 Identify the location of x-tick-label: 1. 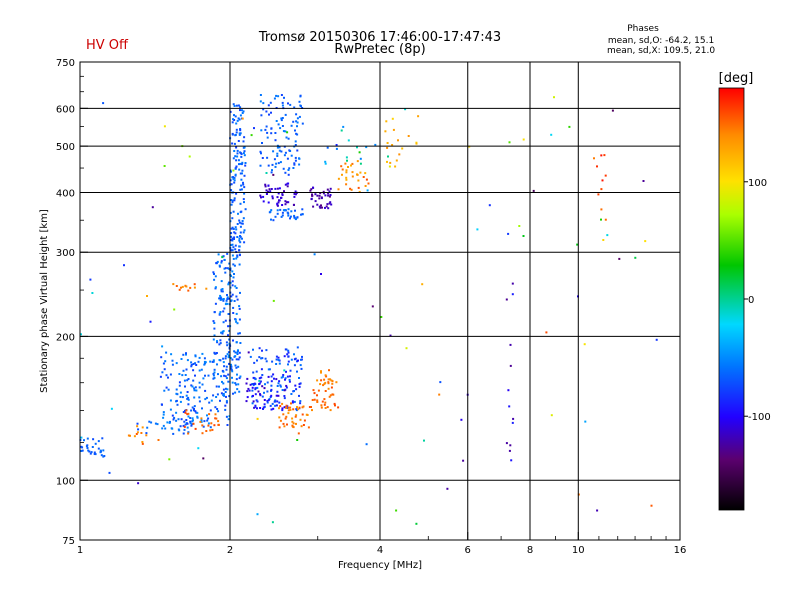
(80, 550).